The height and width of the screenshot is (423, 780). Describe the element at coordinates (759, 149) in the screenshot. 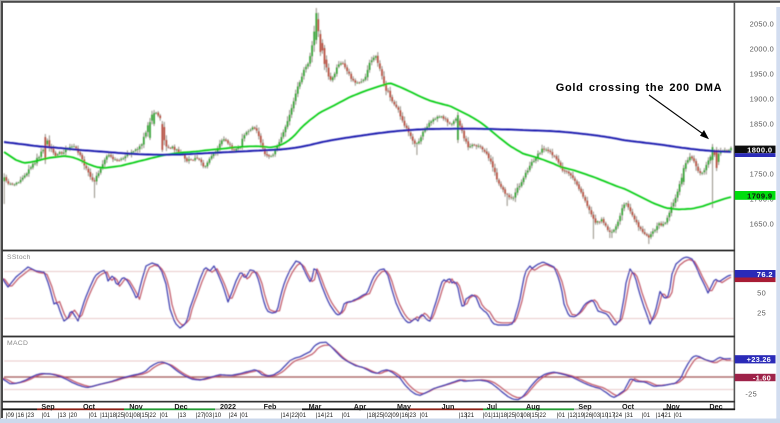

I see `svg-text: 1800.0` at that location.